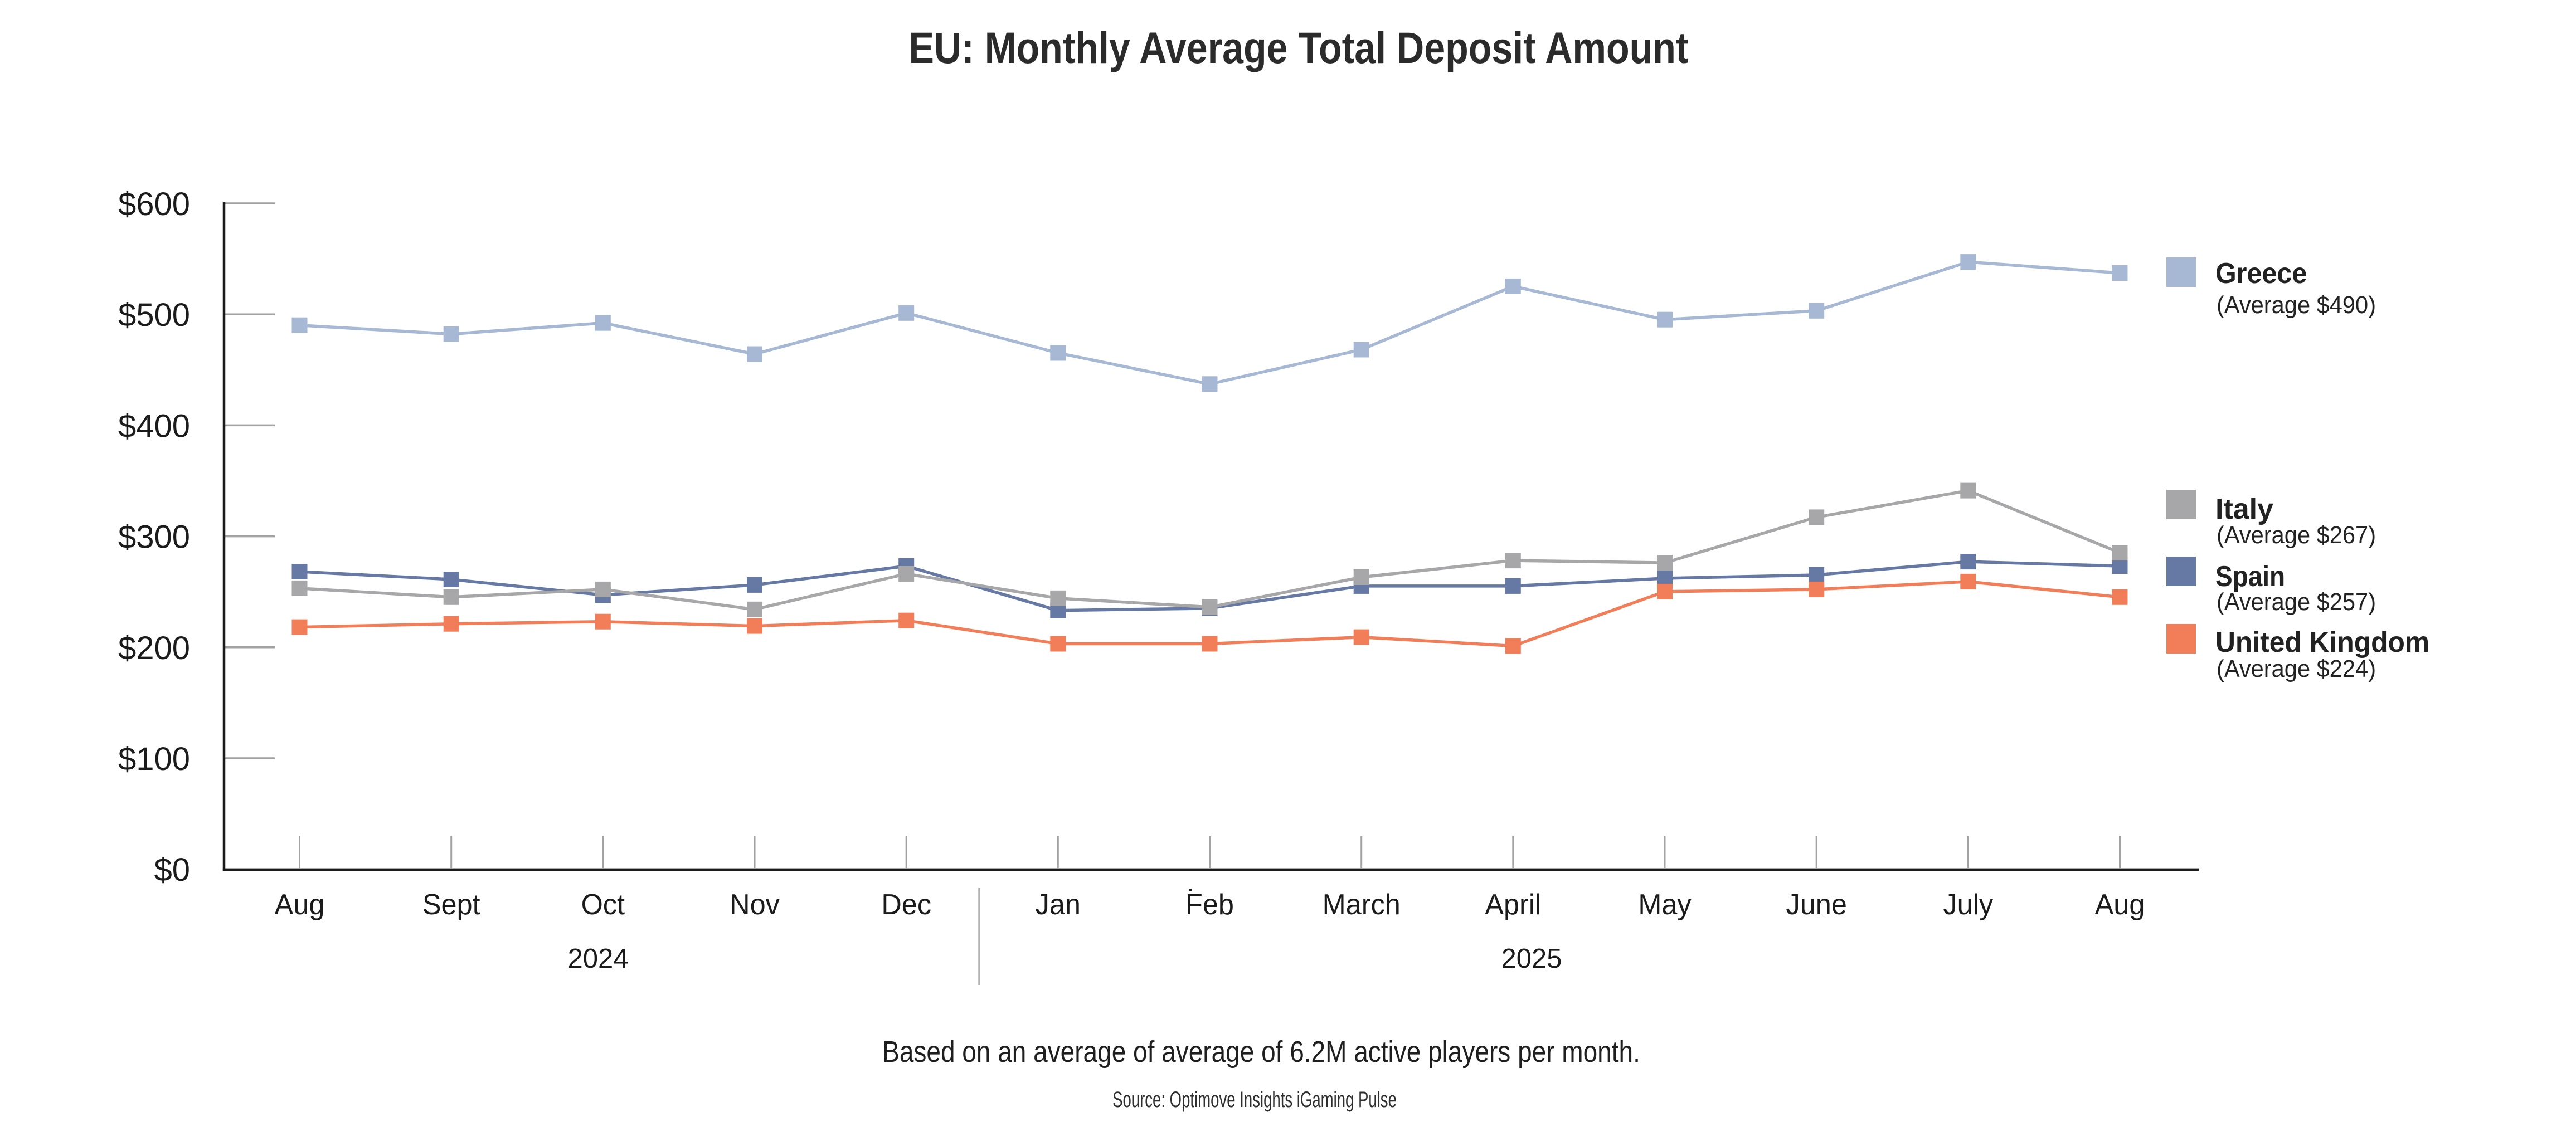  I want to click on svg-text: $0, so click(172, 870).